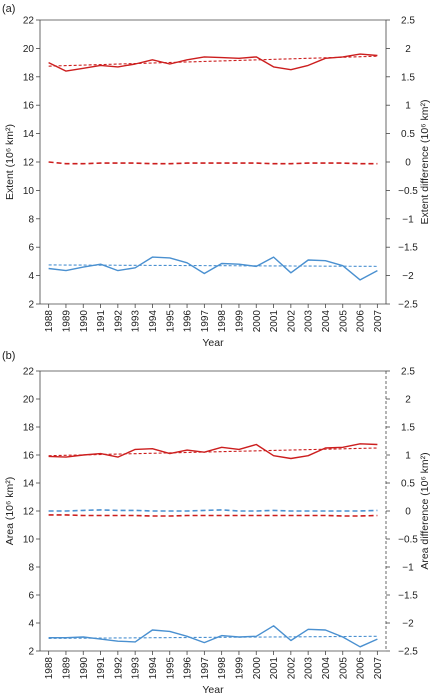  I want to click on y-axis-label-right: Extent difference (10⁶ km²), so click(425, 162).